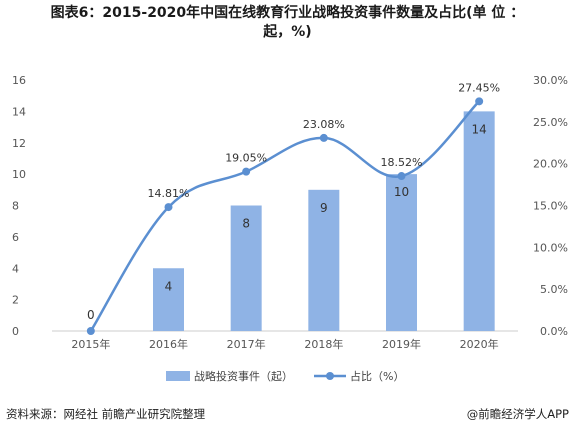  I want to click on y-right-tick-label: 10.0%, so click(550, 247).